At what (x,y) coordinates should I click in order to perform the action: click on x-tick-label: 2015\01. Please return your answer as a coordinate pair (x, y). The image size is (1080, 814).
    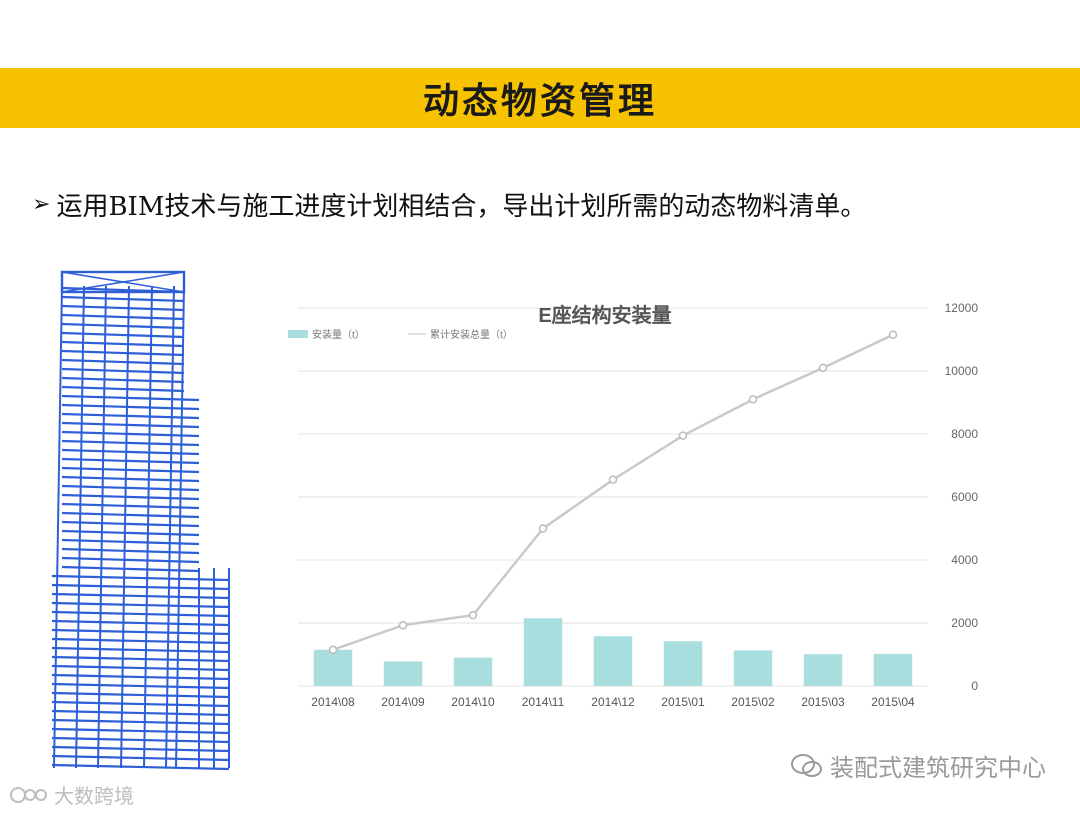
    Looking at the image, I should click on (683, 702).